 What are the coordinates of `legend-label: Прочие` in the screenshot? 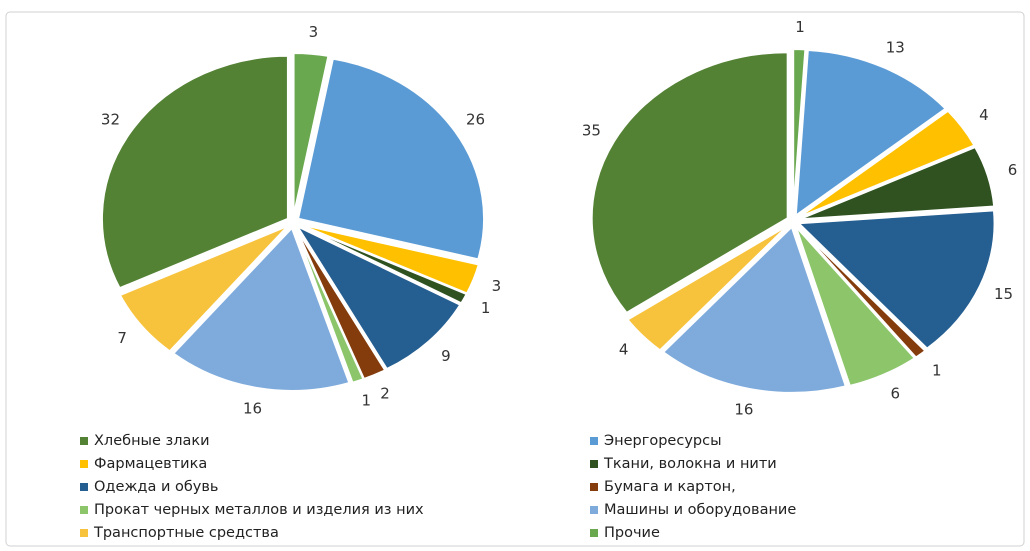 It's located at (632, 533).